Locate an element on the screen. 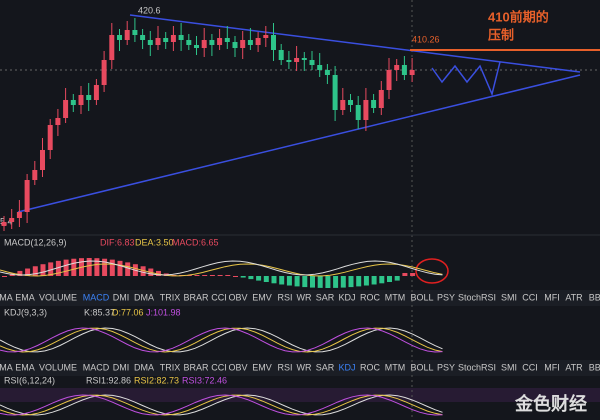 This screenshot has height=420, width=600. highlight-circle is located at coordinates (432, 271).